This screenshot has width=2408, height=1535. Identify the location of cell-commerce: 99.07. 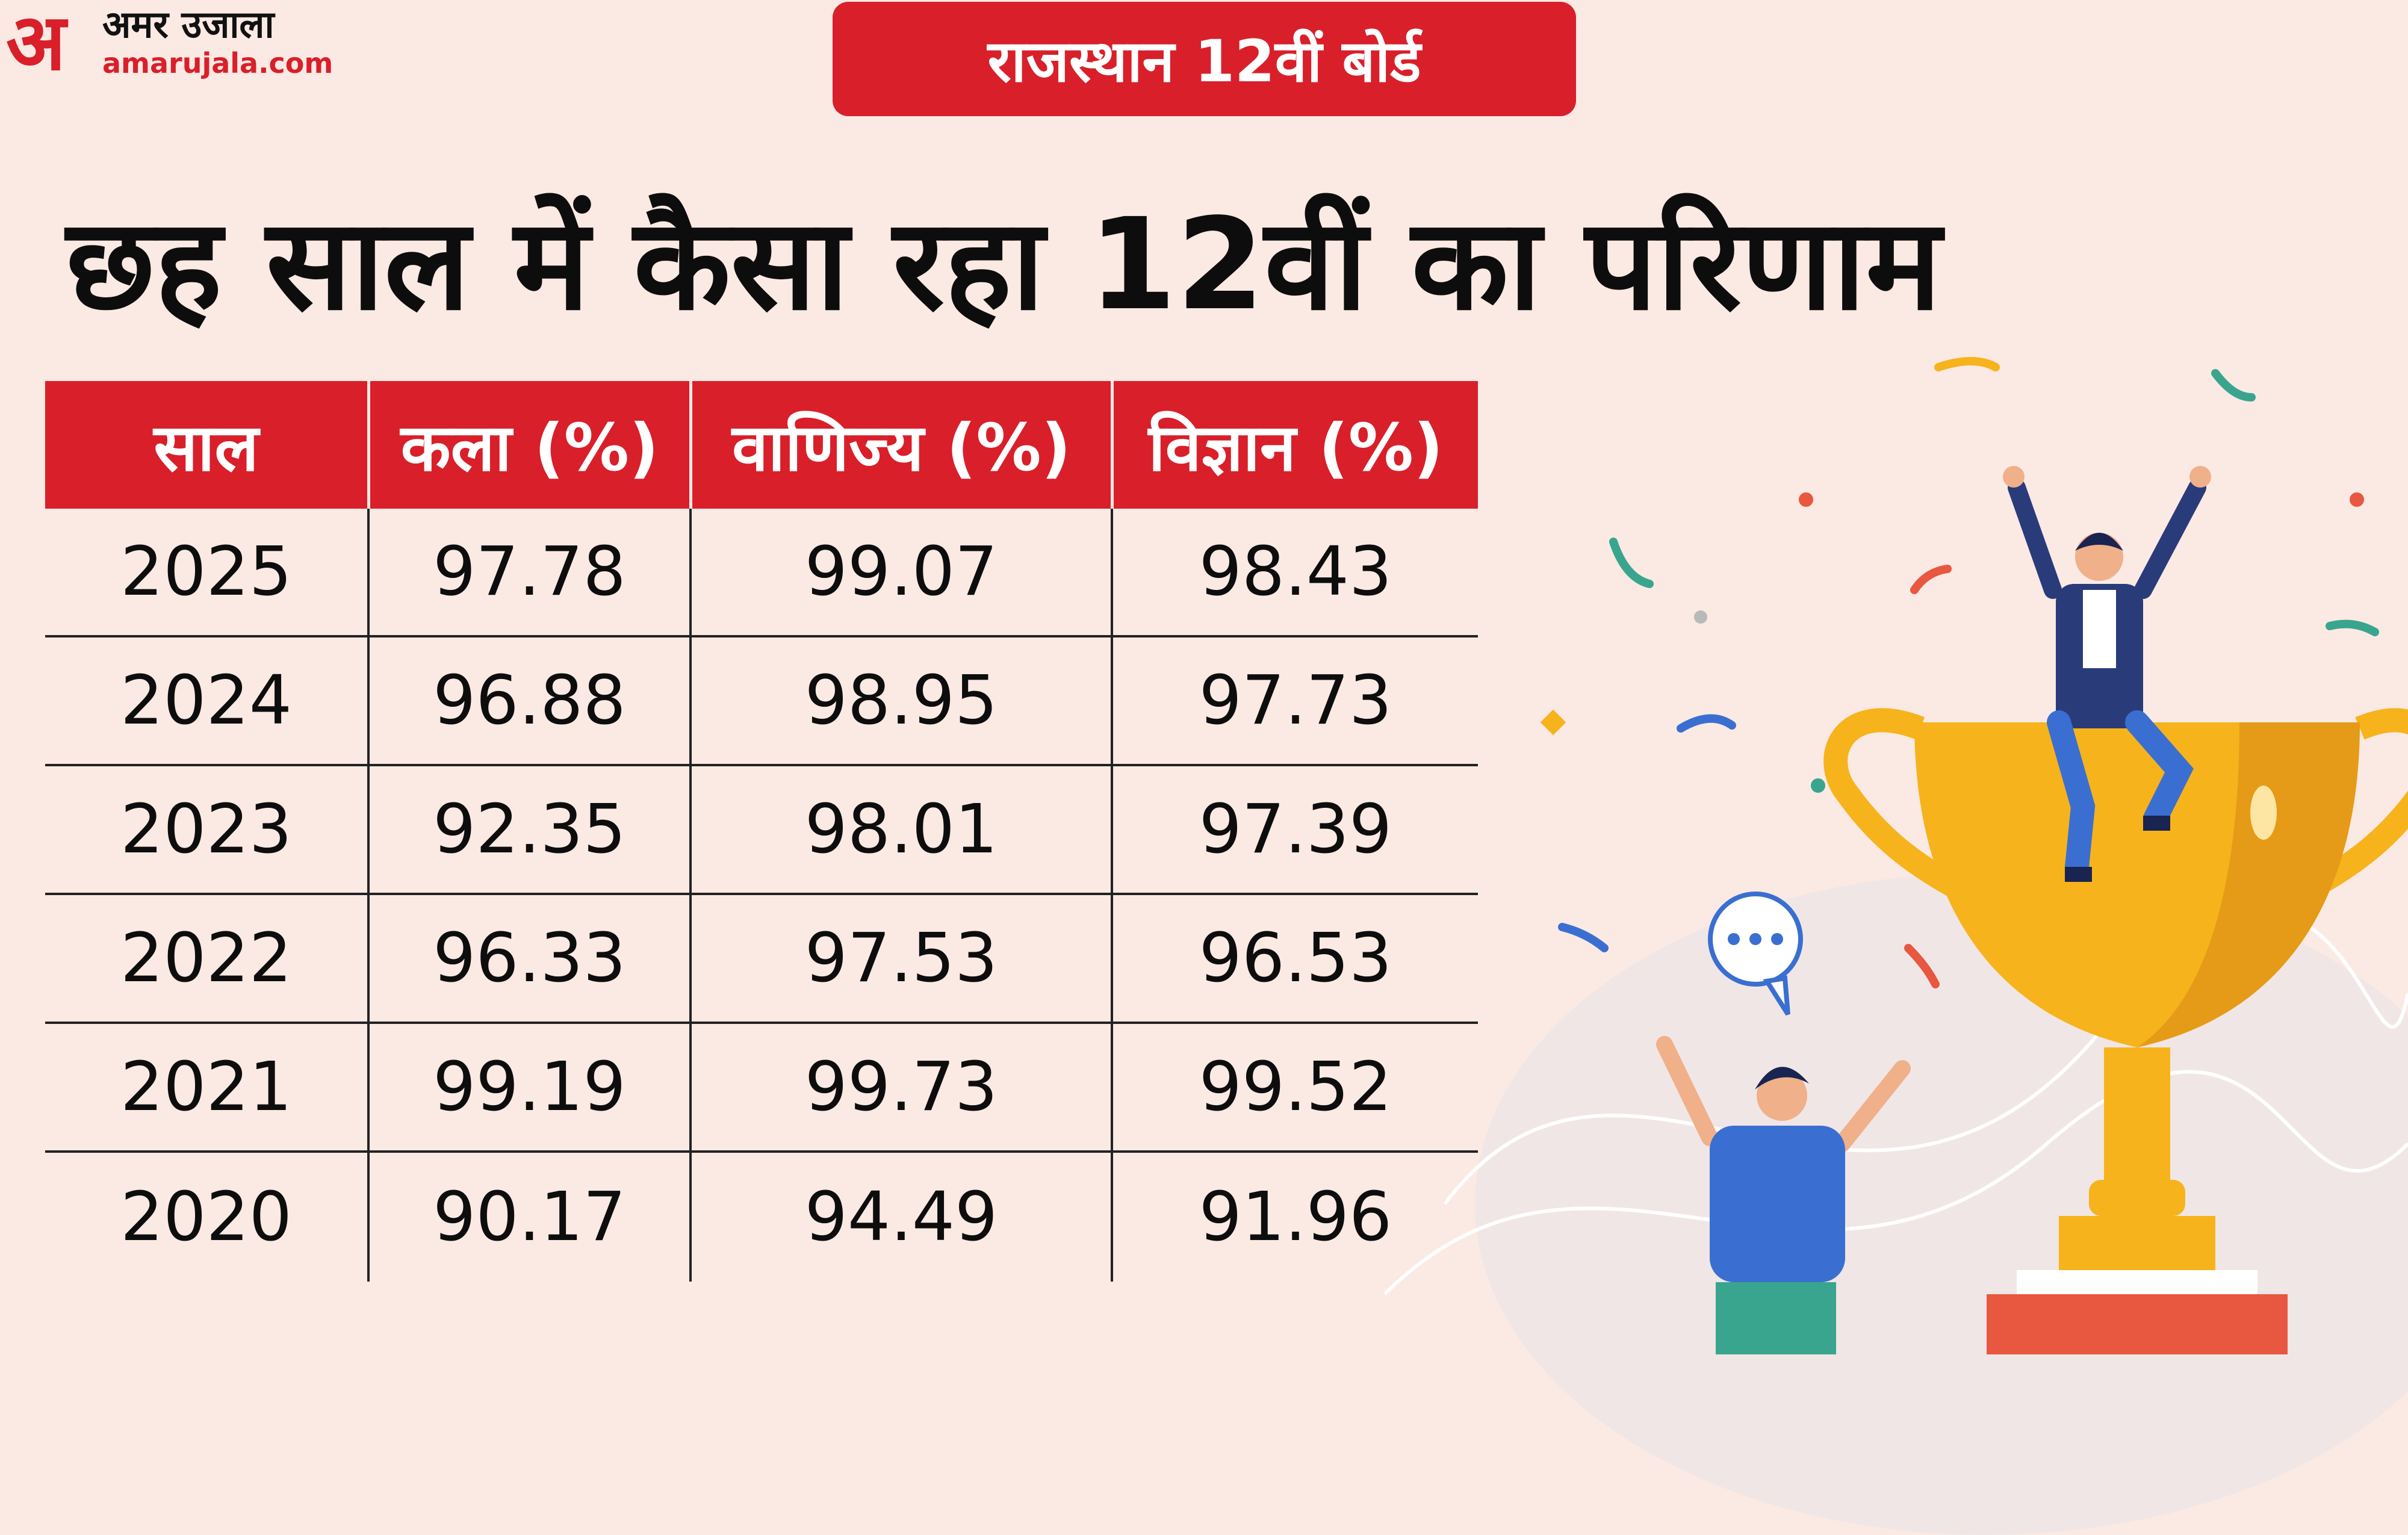
(900, 572).